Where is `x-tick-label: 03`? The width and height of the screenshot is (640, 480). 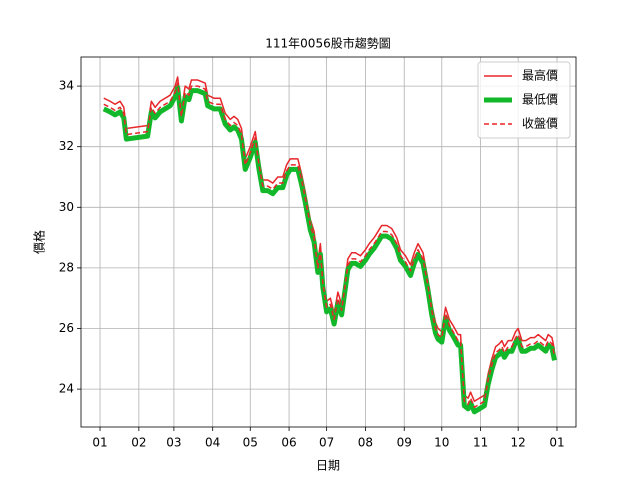 x-tick-label: 03 is located at coordinates (173, 443).